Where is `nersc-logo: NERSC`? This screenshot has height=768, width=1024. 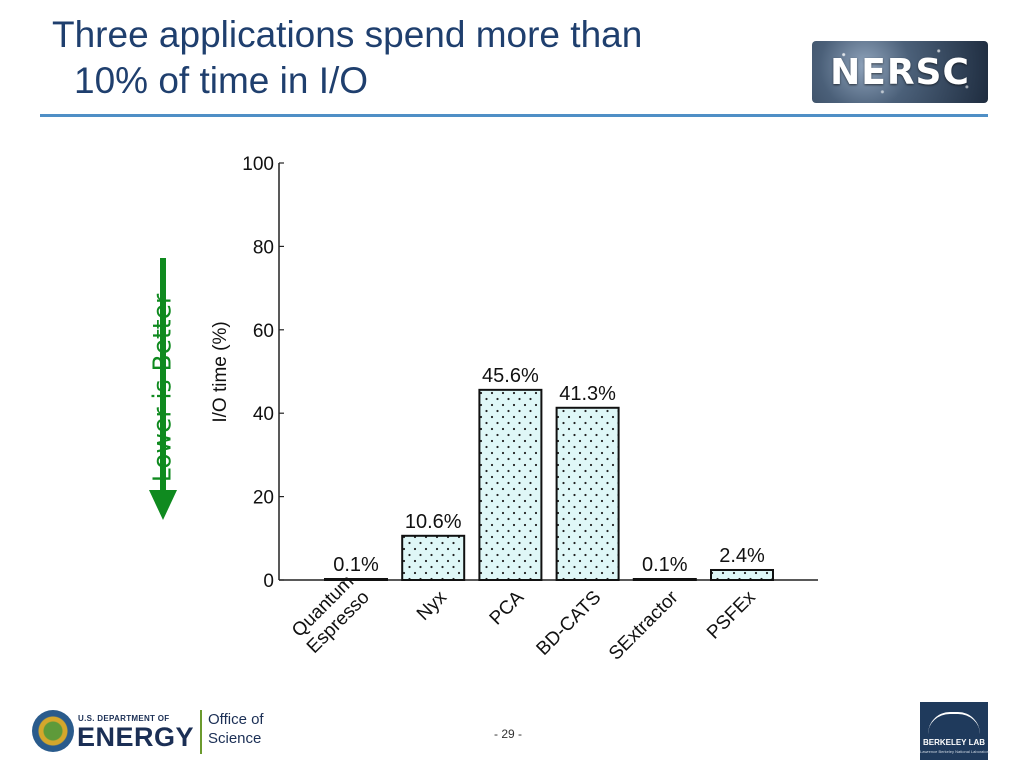
nersc-logo: NERSC is located at coordinates (900, 72).